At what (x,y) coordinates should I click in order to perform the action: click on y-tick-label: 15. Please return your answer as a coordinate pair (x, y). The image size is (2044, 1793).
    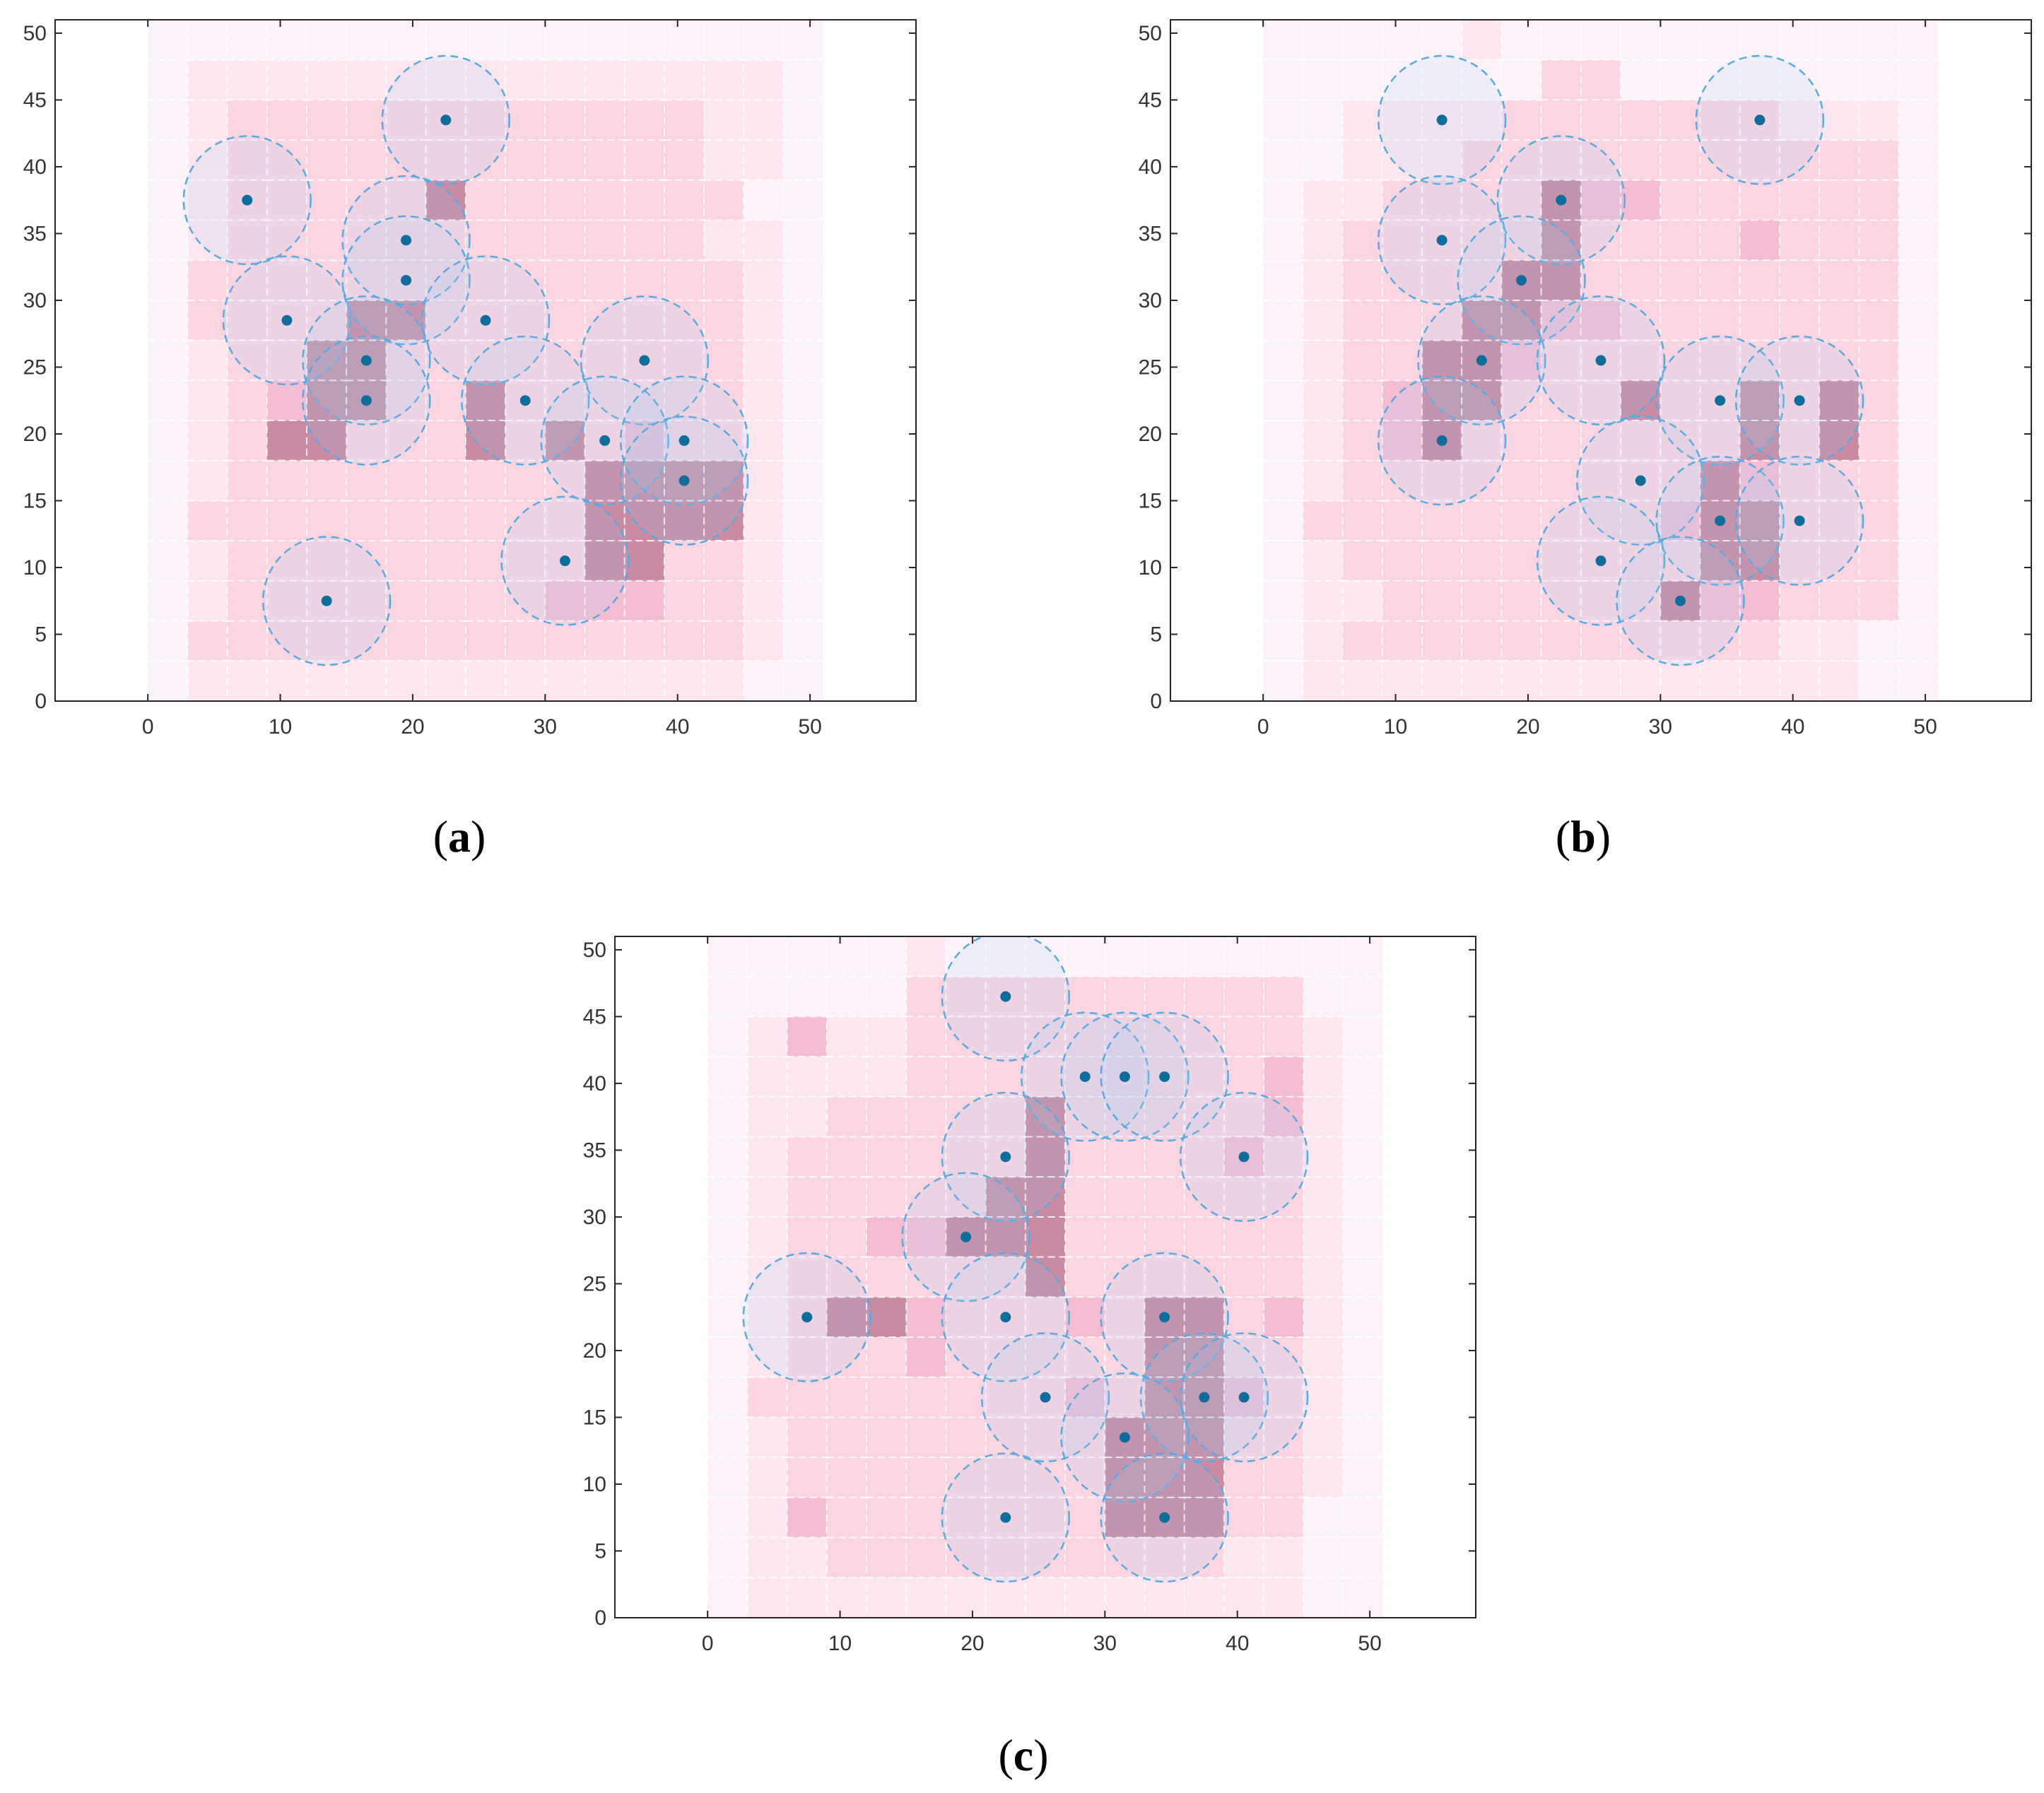
    Looking at the image, I should click on (35, 500).